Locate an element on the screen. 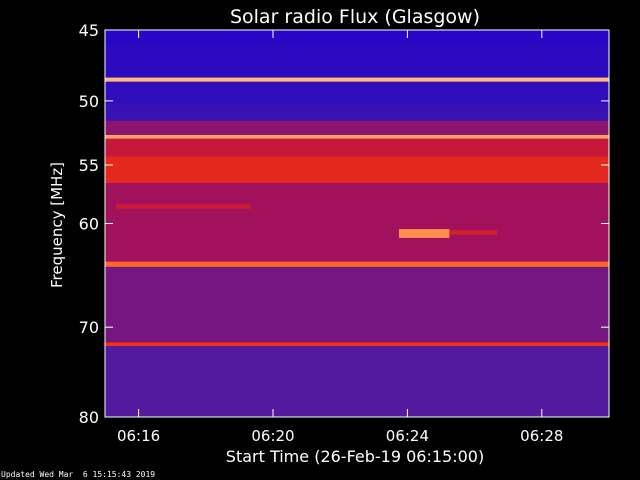 Image resolution: width=640 pixels, height=480 pixels. x-axis-label: Start Time (26-Feb-19 06:15:00) is located at coordinates (355, 456).